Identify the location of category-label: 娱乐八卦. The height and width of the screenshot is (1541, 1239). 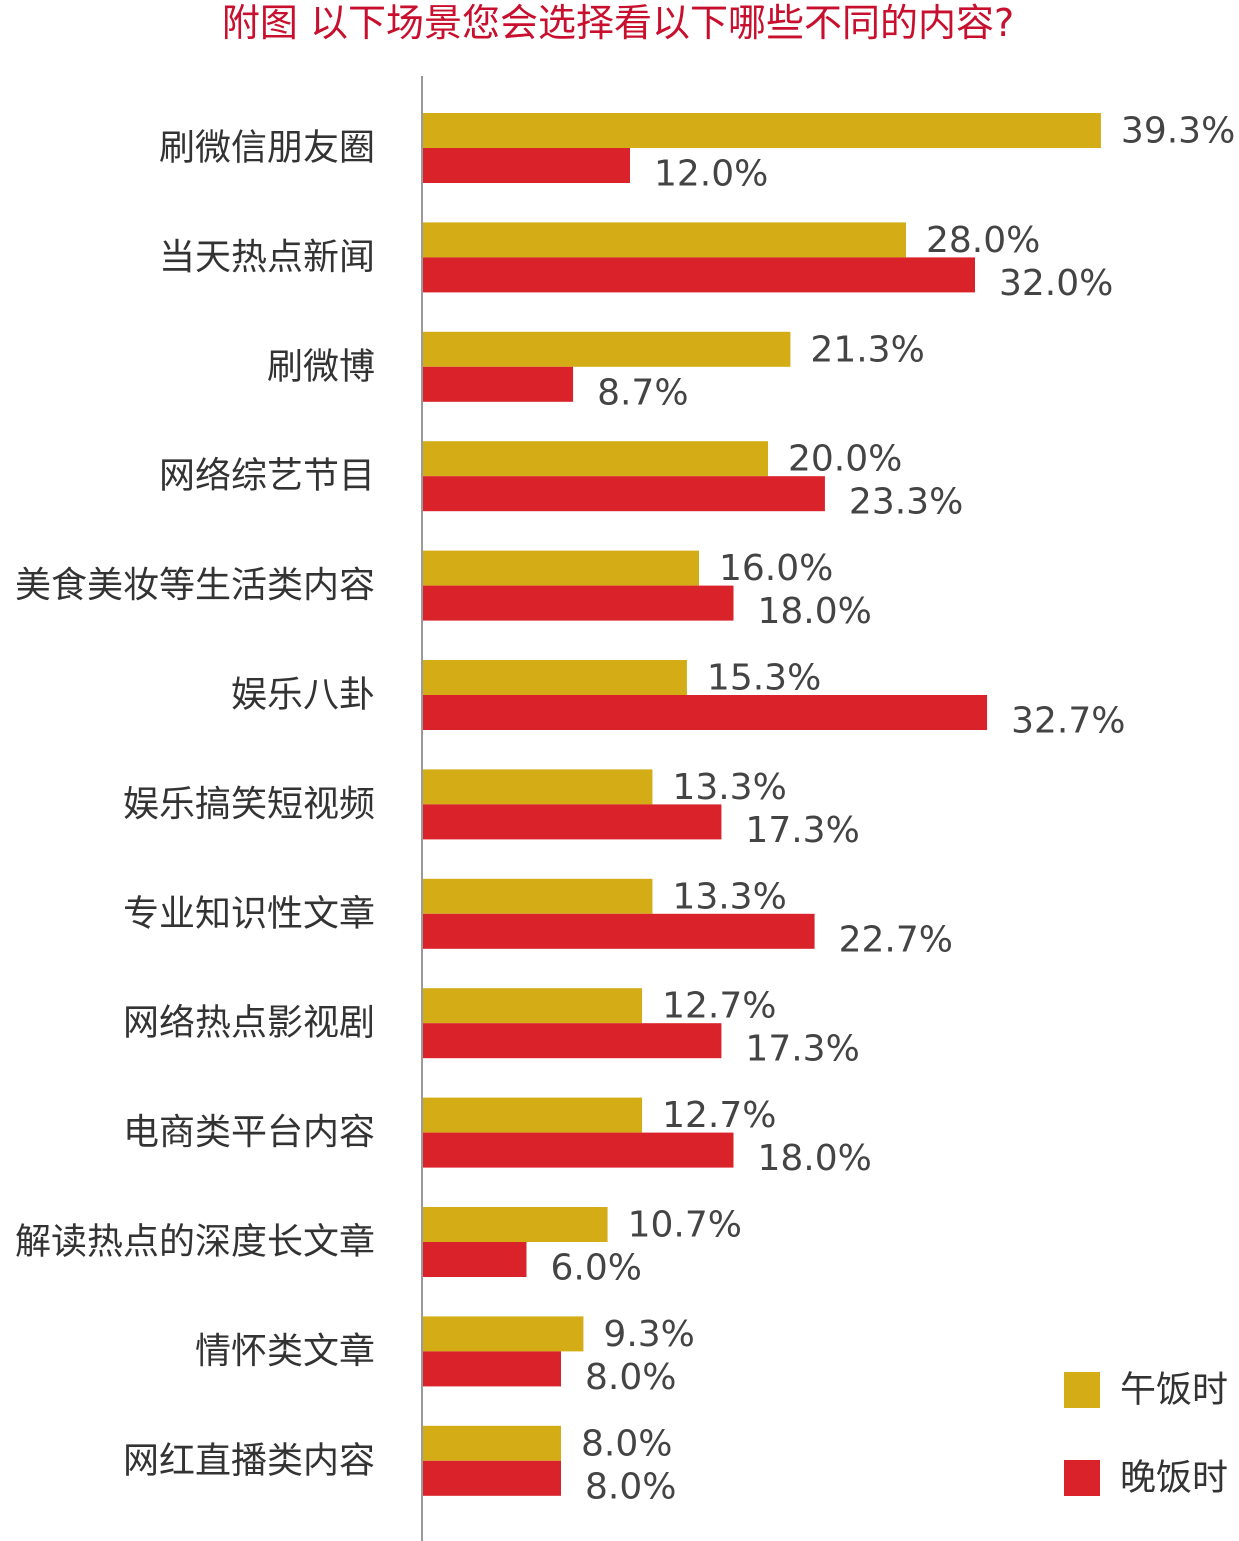
(303, 695).